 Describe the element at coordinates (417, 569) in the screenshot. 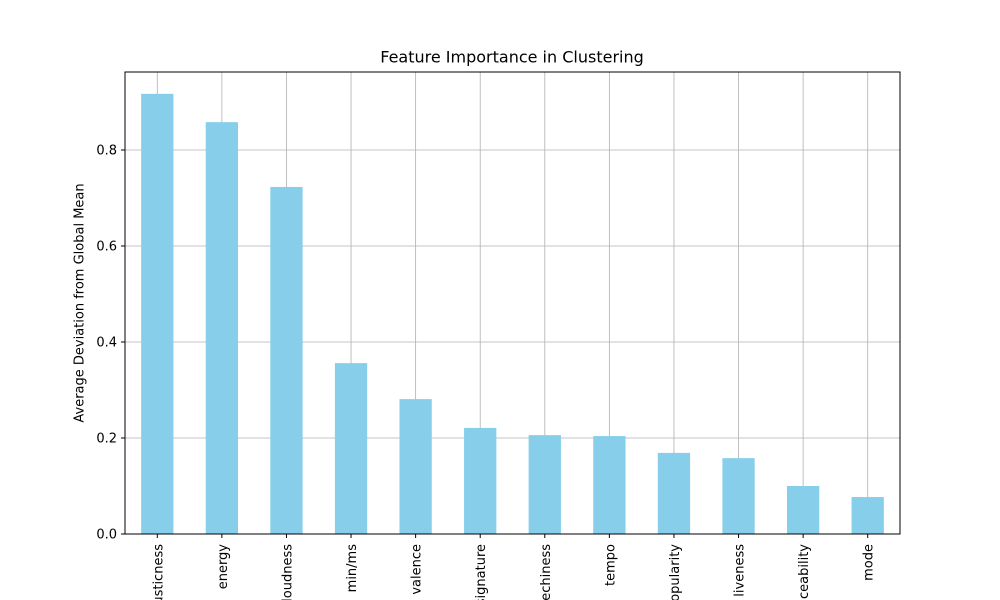

I see `x-tick-label: valence` at that location.